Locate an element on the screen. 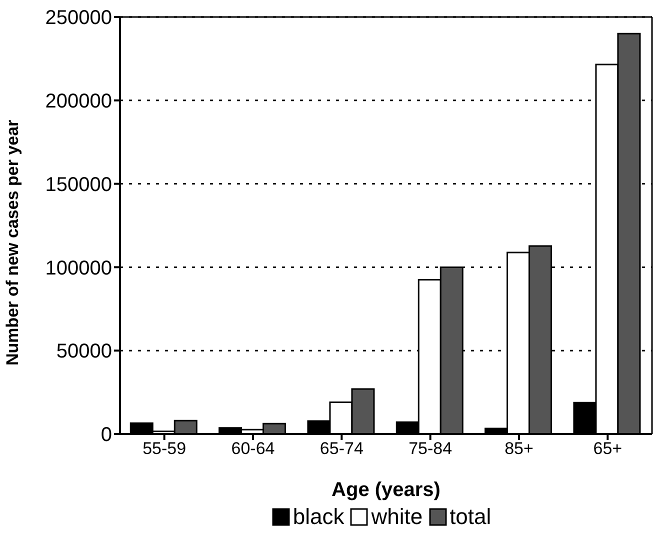 The image size is (663, 542). x-axis-title: Age (years) is located at coordinates (386, 490).